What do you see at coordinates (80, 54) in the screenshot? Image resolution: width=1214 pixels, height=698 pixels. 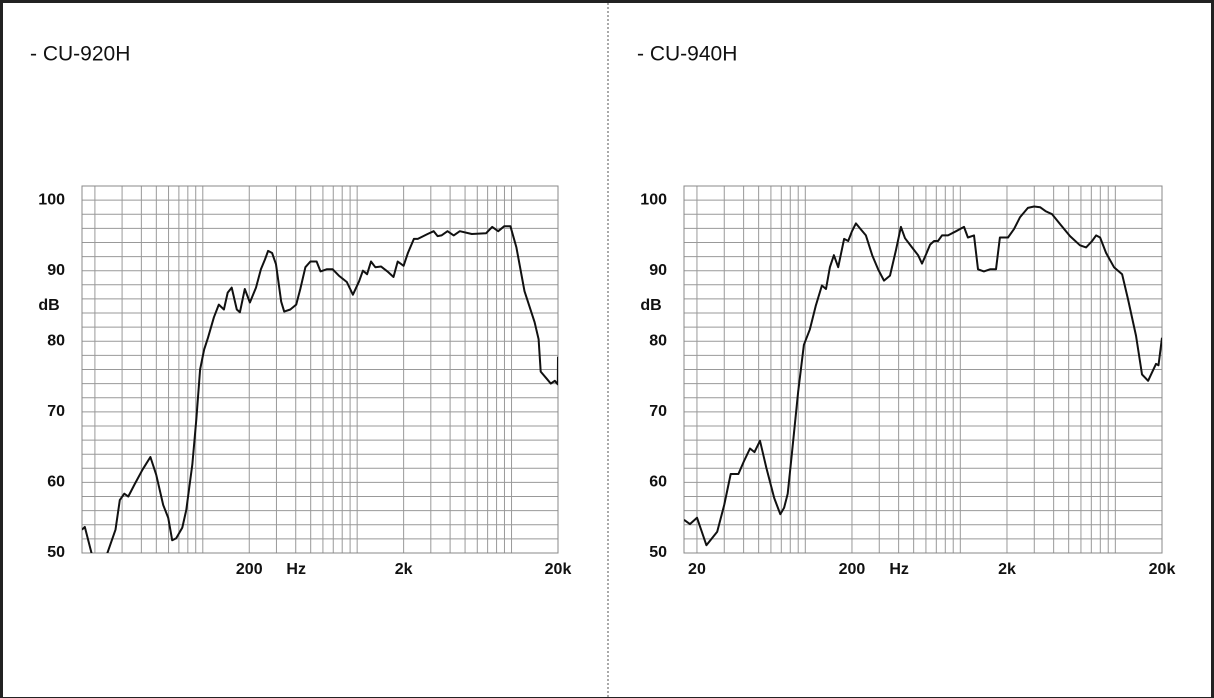 I see `chart-title: - CU-920H` at bounding box center [80, 54].